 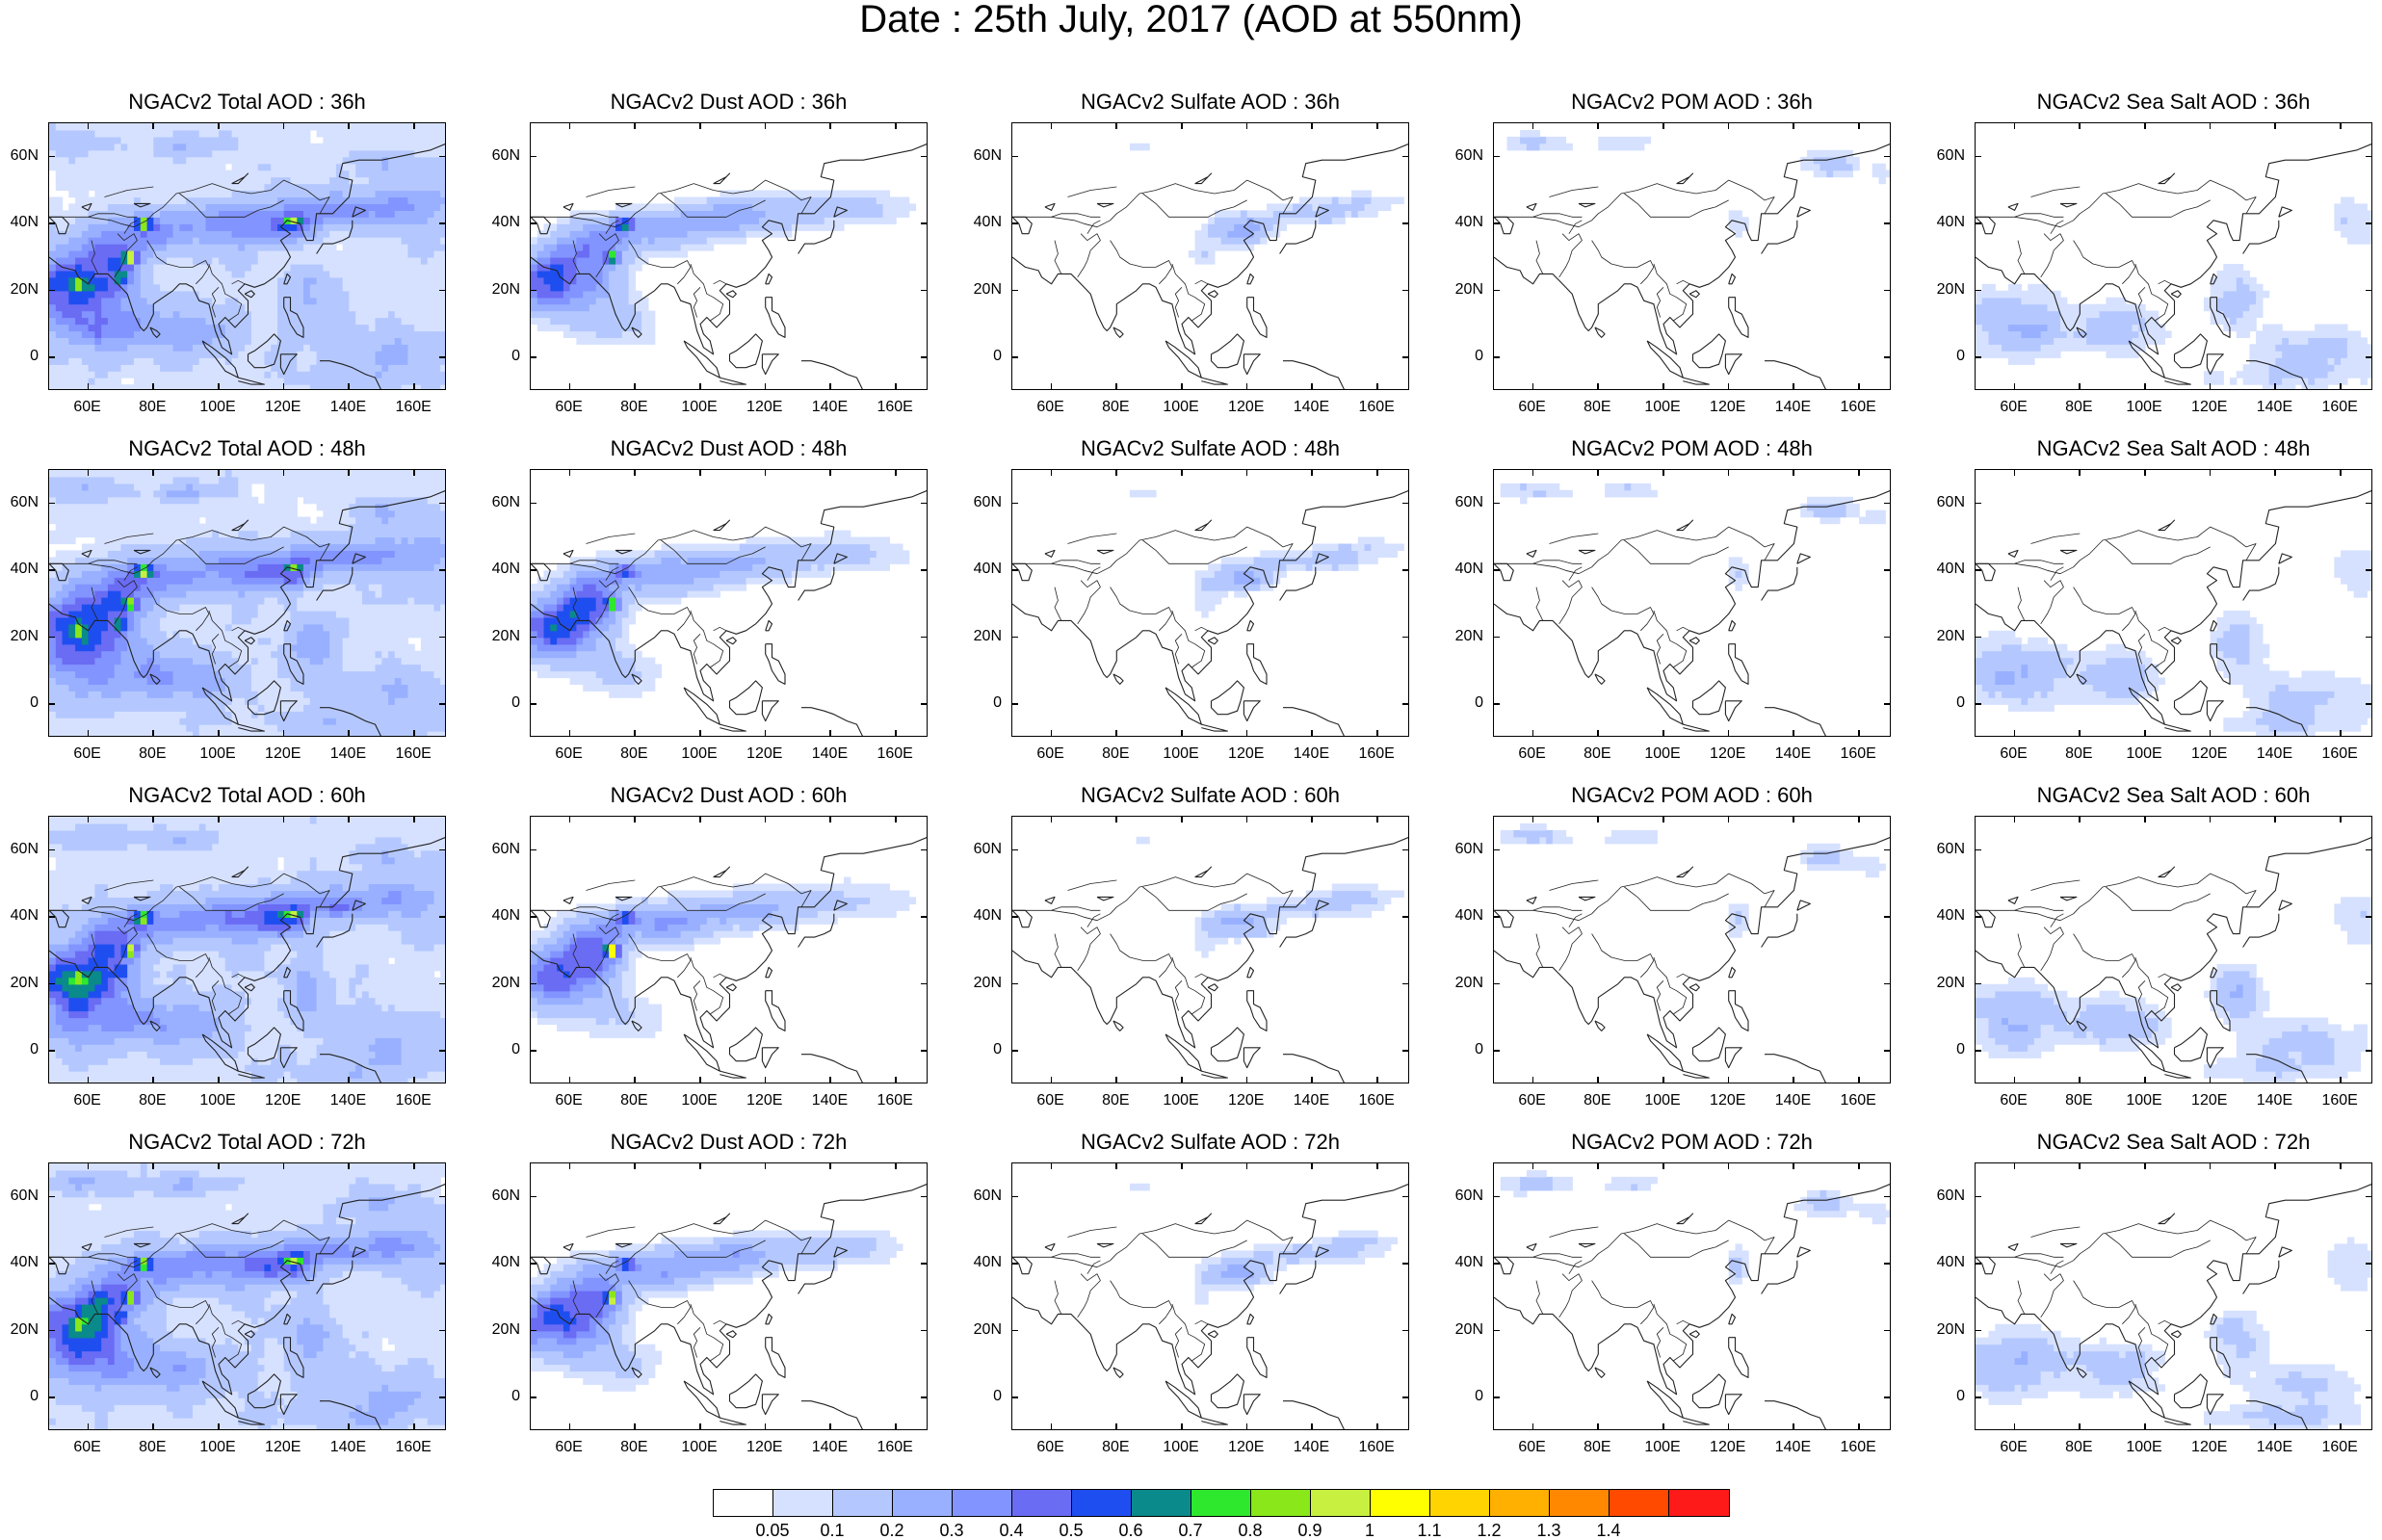 What do you see at coordinates (729, 795) in the screenshot?
I see `panel-title: NGACv2 Dust AOD : 60h` at bounding box center [729, 795].